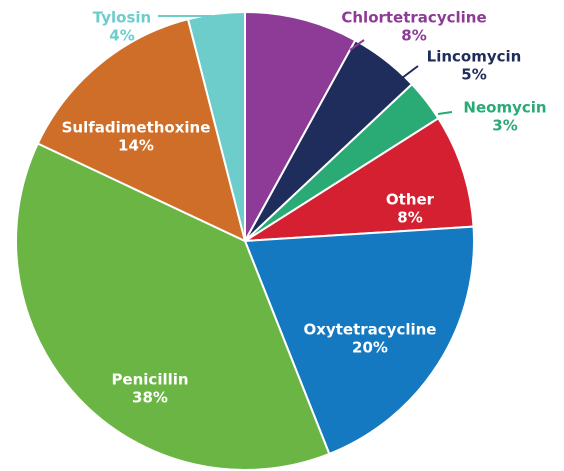 The image size is (564, 471). I want to click on slice-label: Other, so click(410, 200).